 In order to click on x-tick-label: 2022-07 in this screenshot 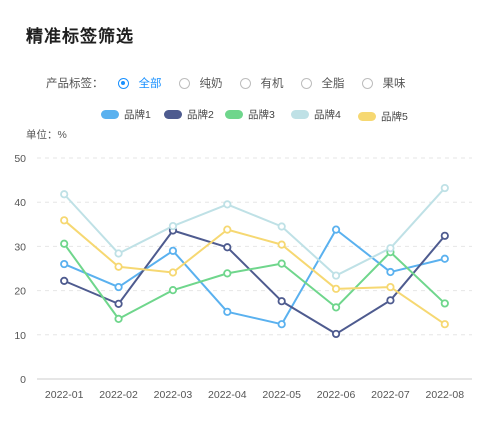, I will do `click(390, 395)`.